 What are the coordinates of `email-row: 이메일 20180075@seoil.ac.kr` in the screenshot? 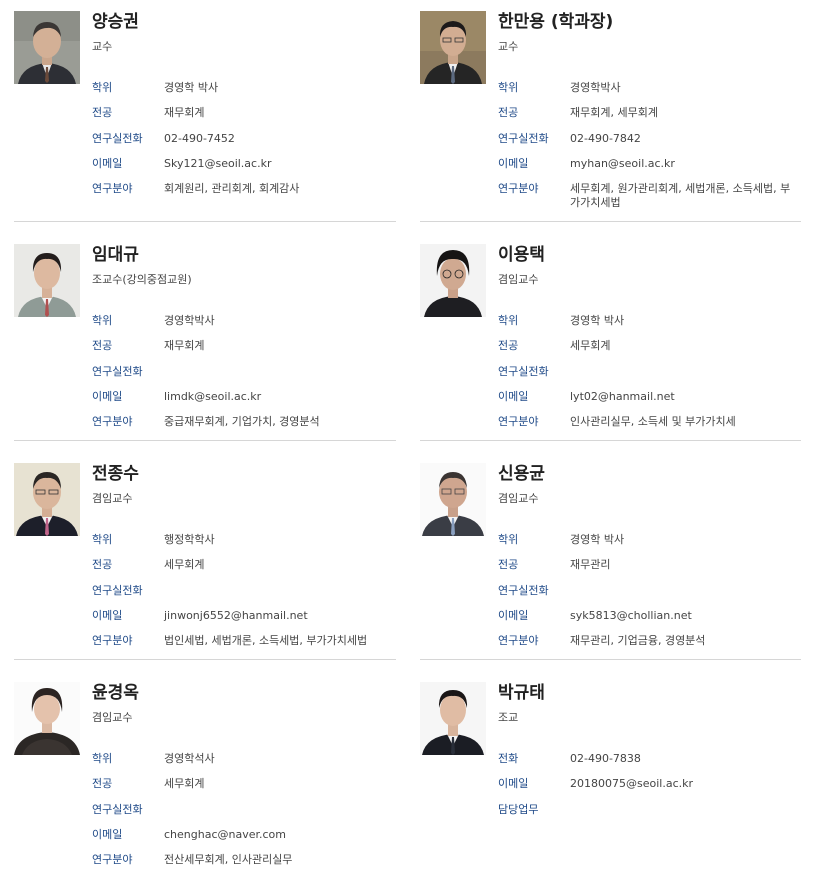 It's located at (648, 789).